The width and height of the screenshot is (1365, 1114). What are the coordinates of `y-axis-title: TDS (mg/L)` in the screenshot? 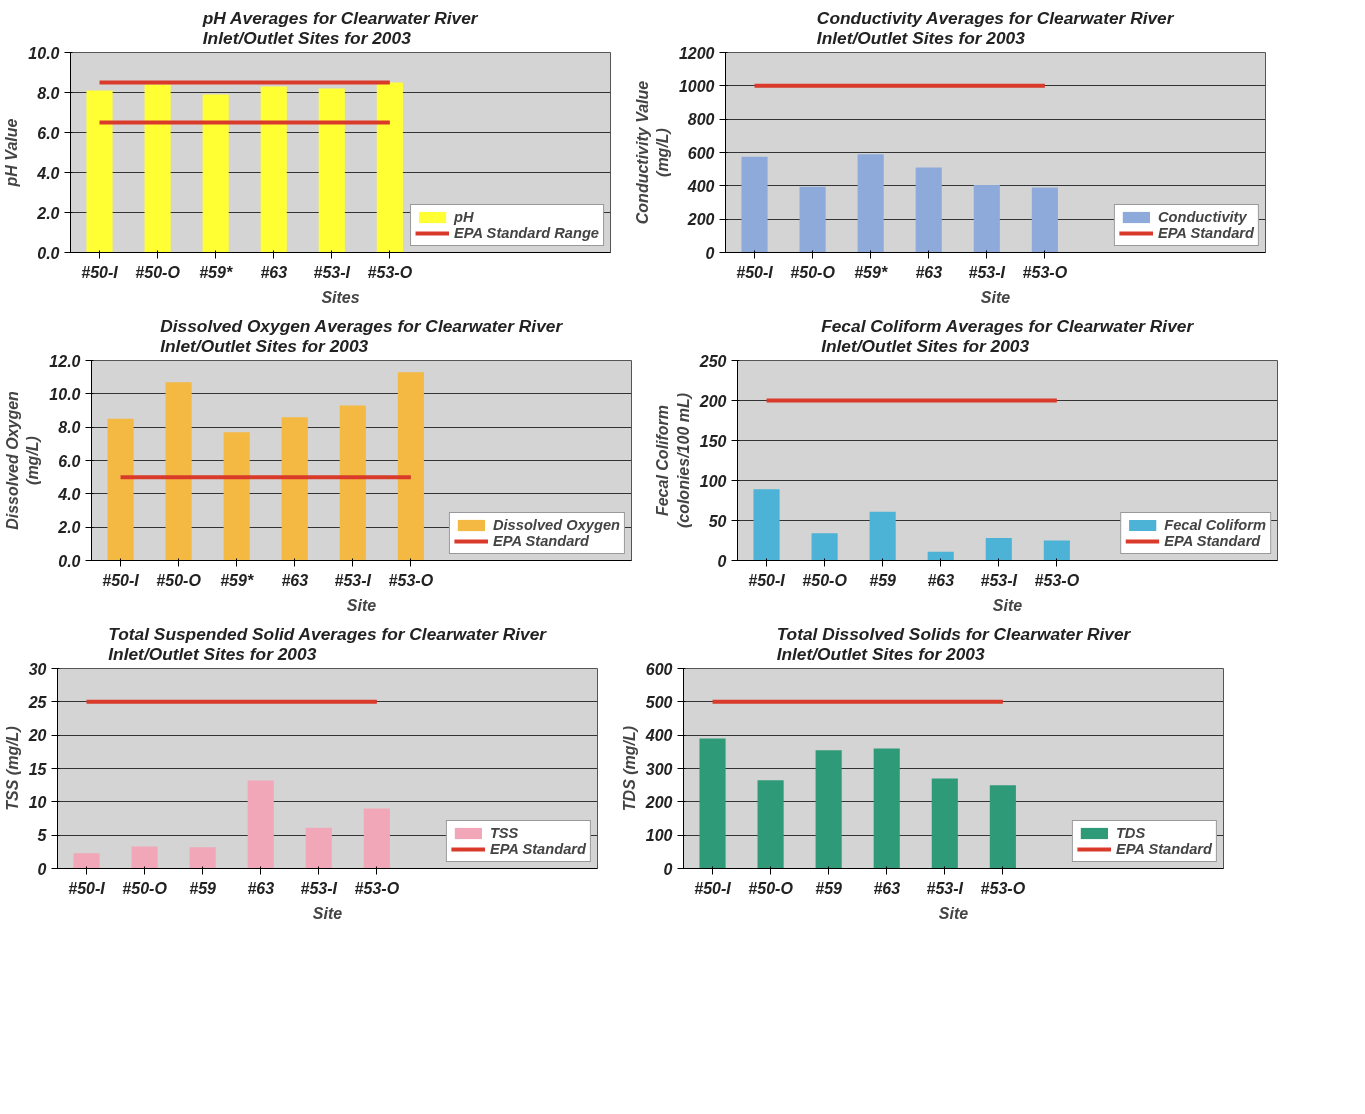 It's located at (629, 768).